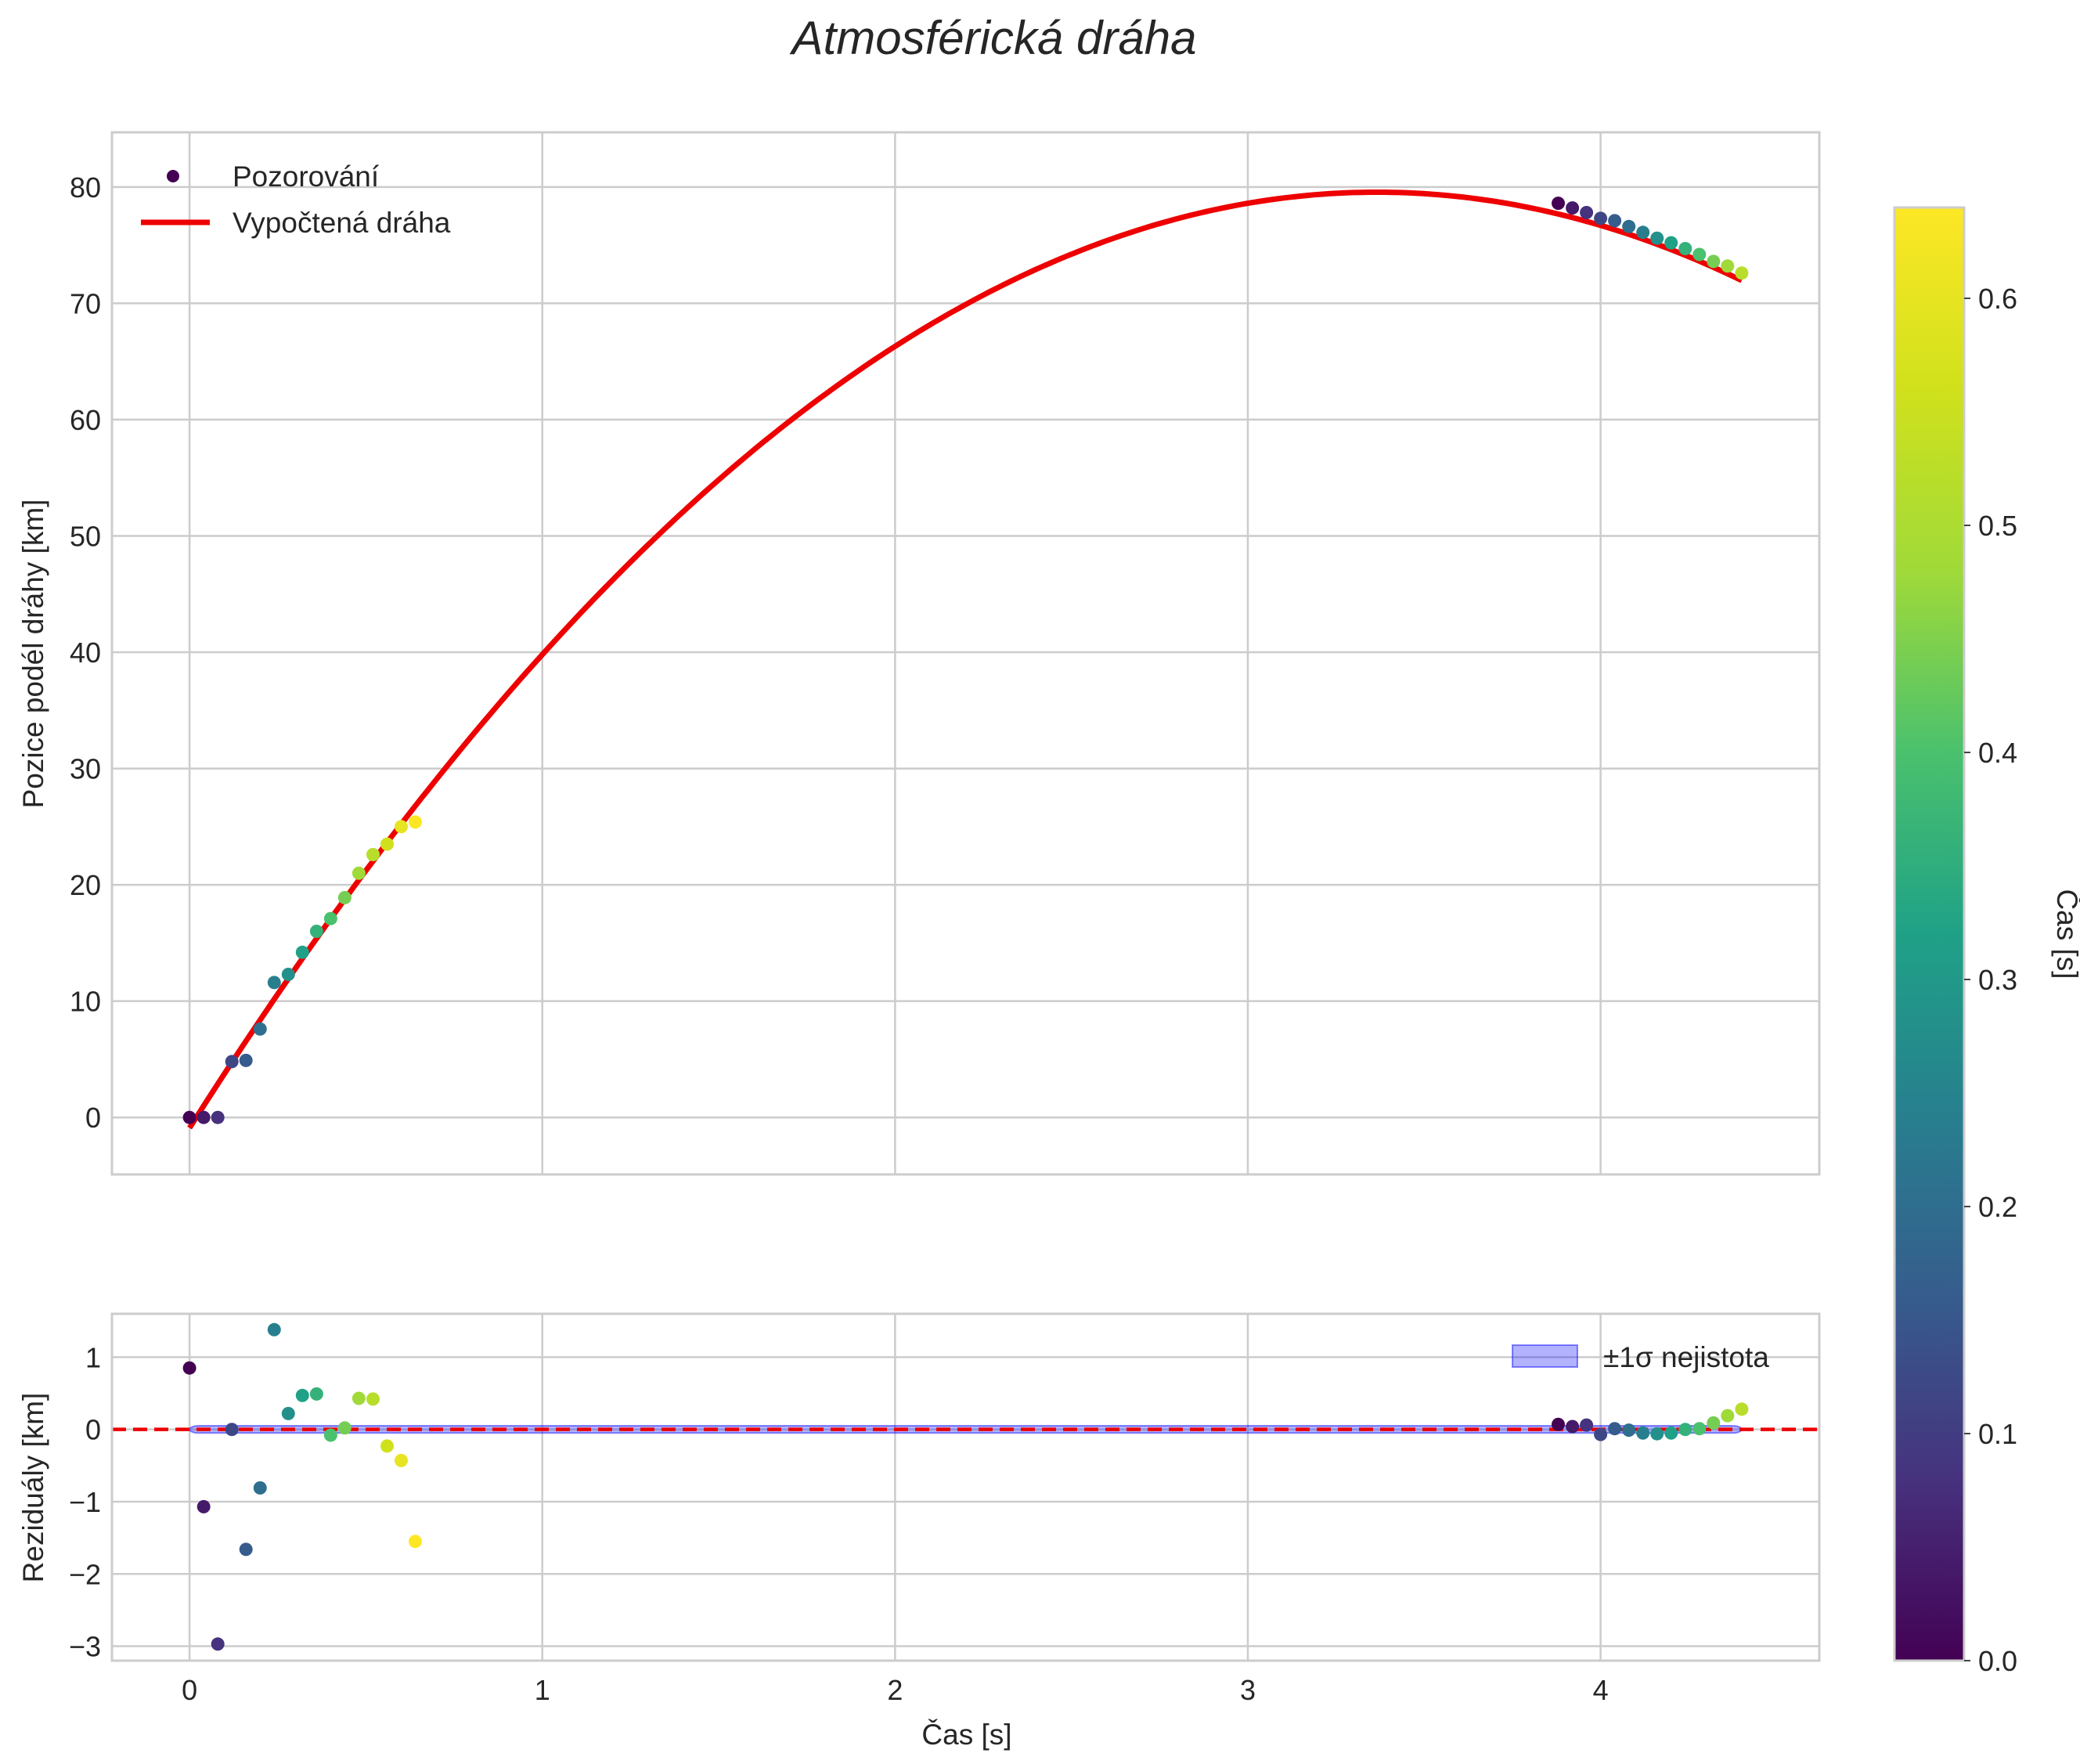 This screenshot has width=2080, height=1764. What do you see at coordinates (173, 176) in the screenshot?
I see `legend-observation-marker` at bounding box center [173, 176].